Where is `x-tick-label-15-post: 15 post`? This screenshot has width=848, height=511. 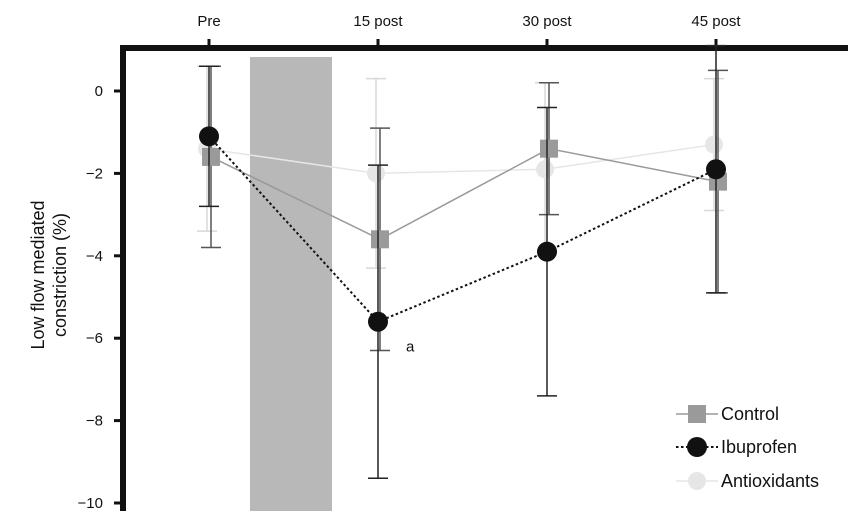 x-tick-label-15-post: 15 post is located at coordinates (378, 21).